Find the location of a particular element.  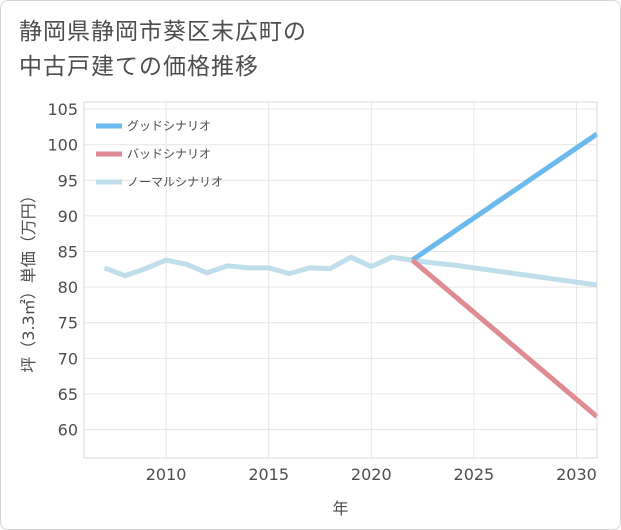

x-tick-label: 2020 is located at coordinates (371, 474).